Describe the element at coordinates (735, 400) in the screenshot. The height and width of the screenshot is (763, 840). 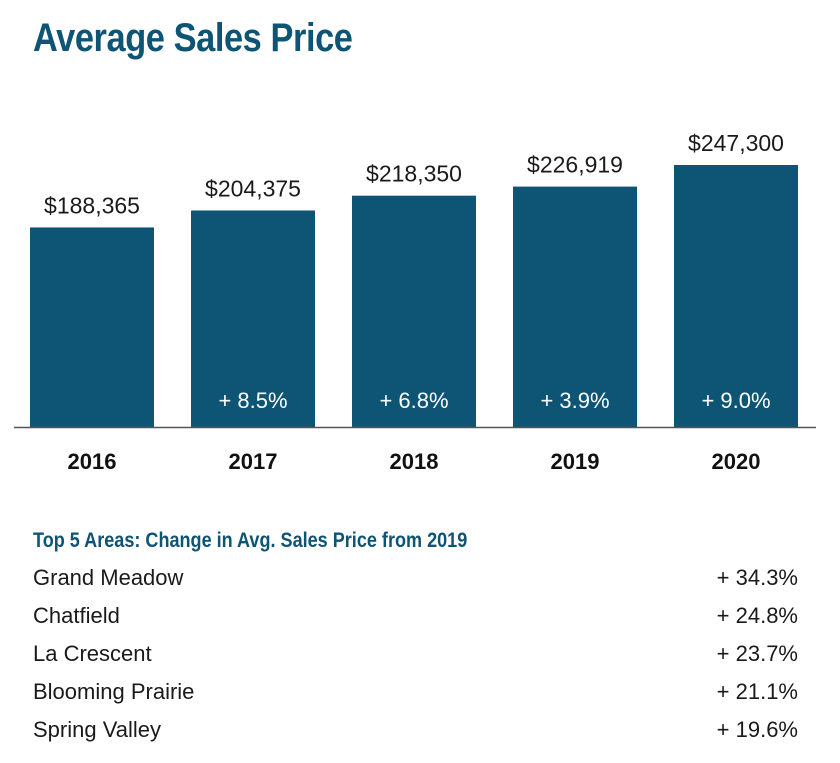
I see `bar-change-label: + 9.0%` at that location.